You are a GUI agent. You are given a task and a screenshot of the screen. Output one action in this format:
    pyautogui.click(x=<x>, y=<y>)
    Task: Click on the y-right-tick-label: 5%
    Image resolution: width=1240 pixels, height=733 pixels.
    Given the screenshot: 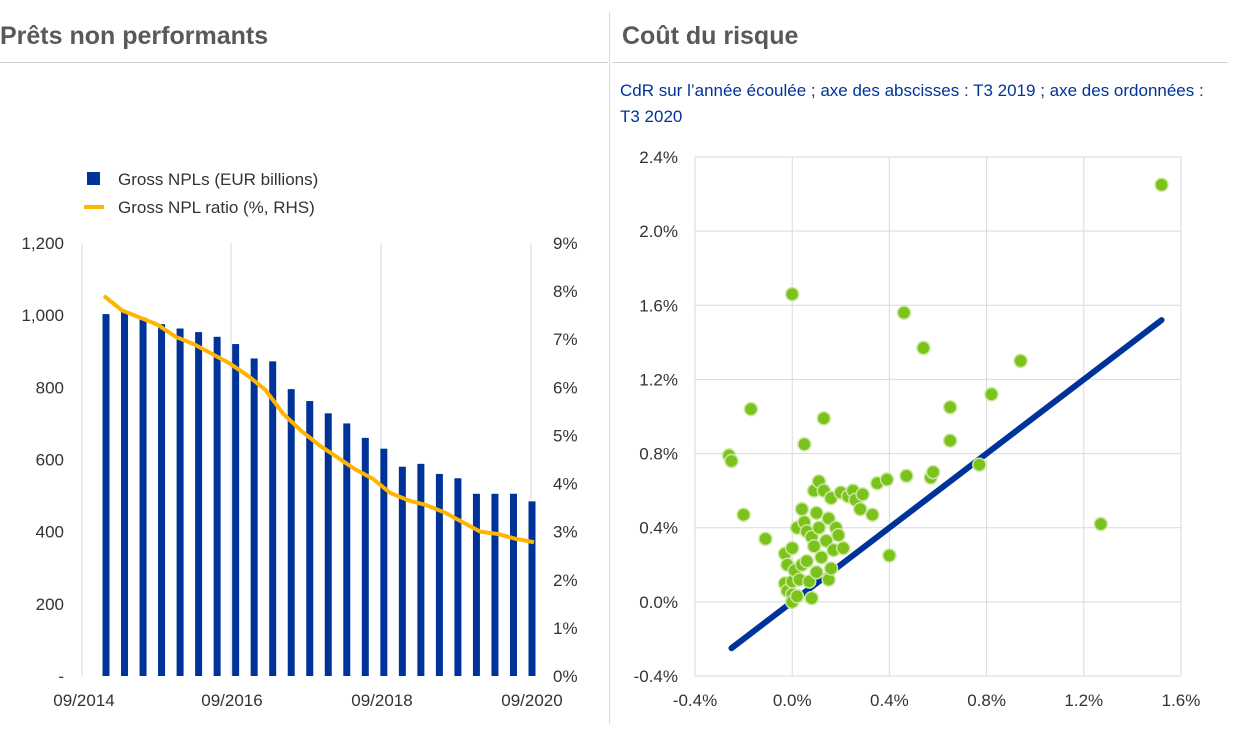 What is the action you would take?
    pyautogui.click(x=565, y=435)
    